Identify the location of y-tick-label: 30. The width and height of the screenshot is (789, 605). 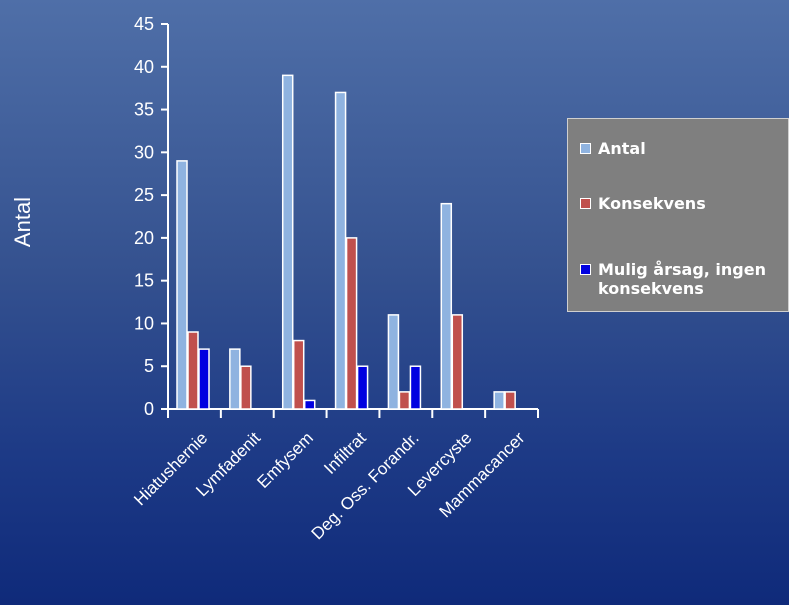
(144, 152).